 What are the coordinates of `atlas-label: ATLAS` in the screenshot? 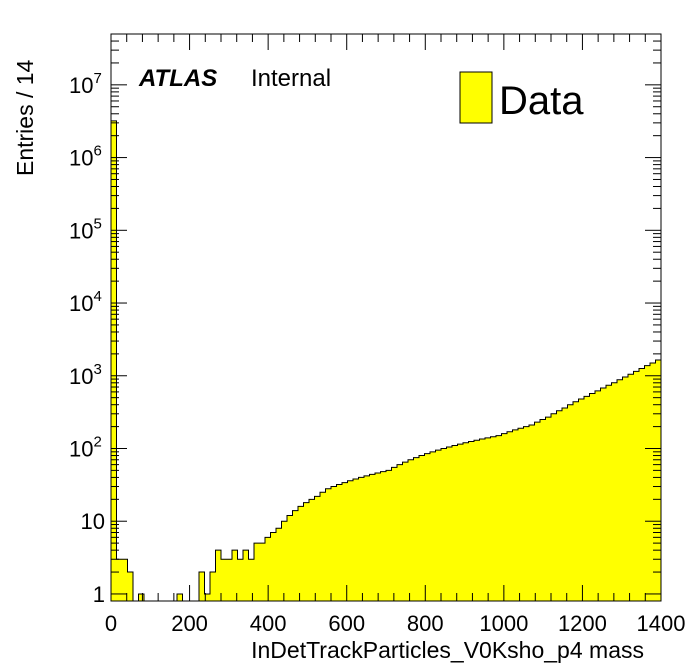 It's located at (177, 78).